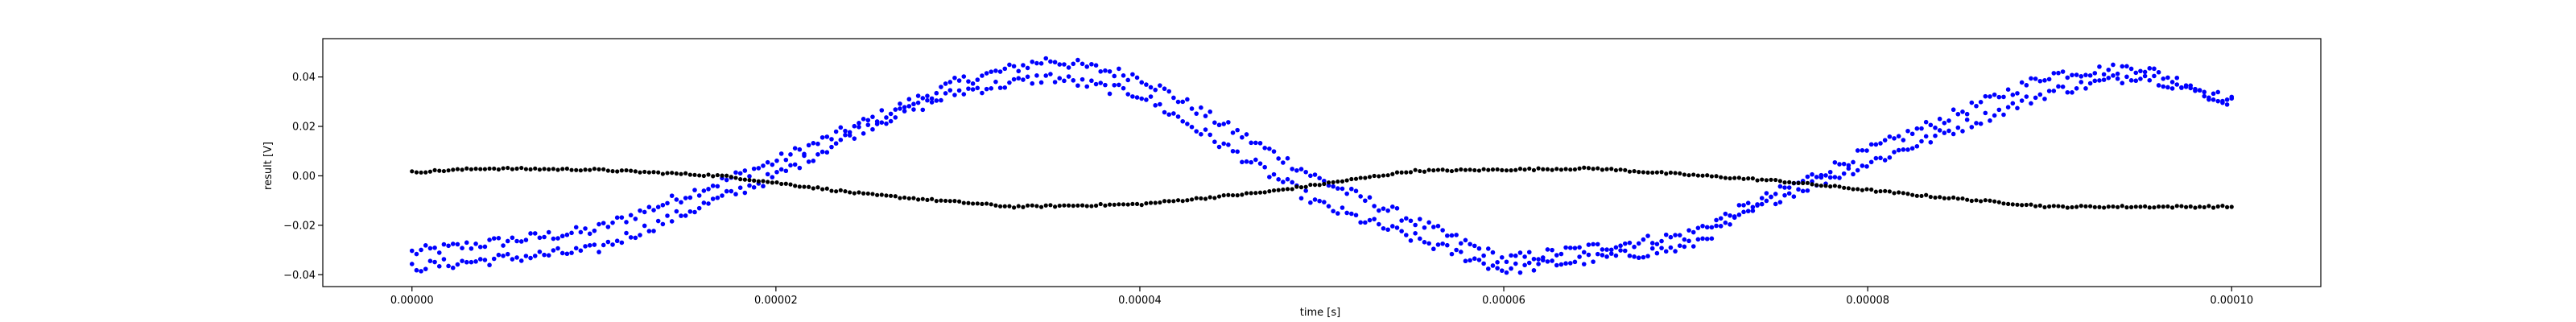  Describe the element at coordinates (1867, 301) in the screenshot. I see `x-tick-label: 0.00008` at that location.